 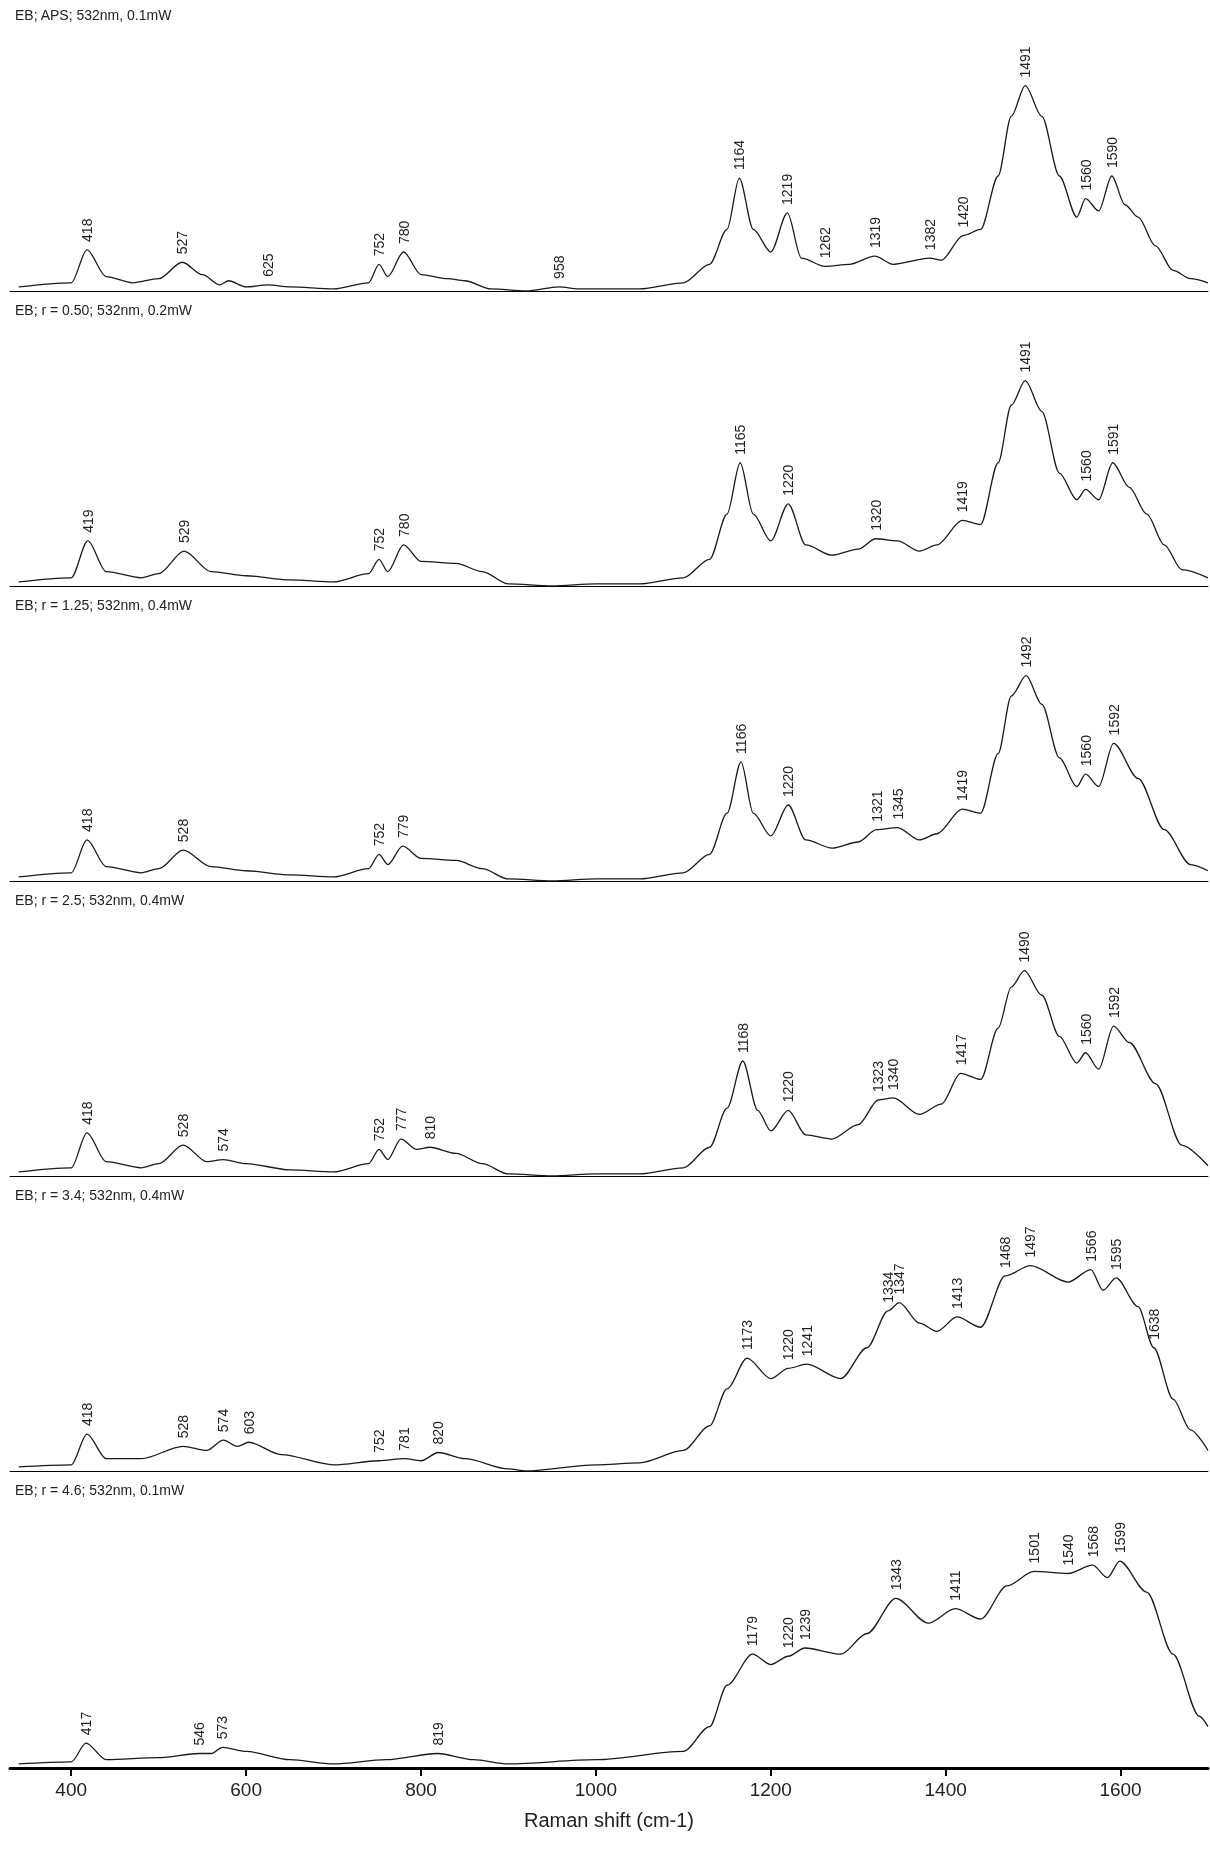 I want to click on annotation: 1219, so click(x=787, y=189).